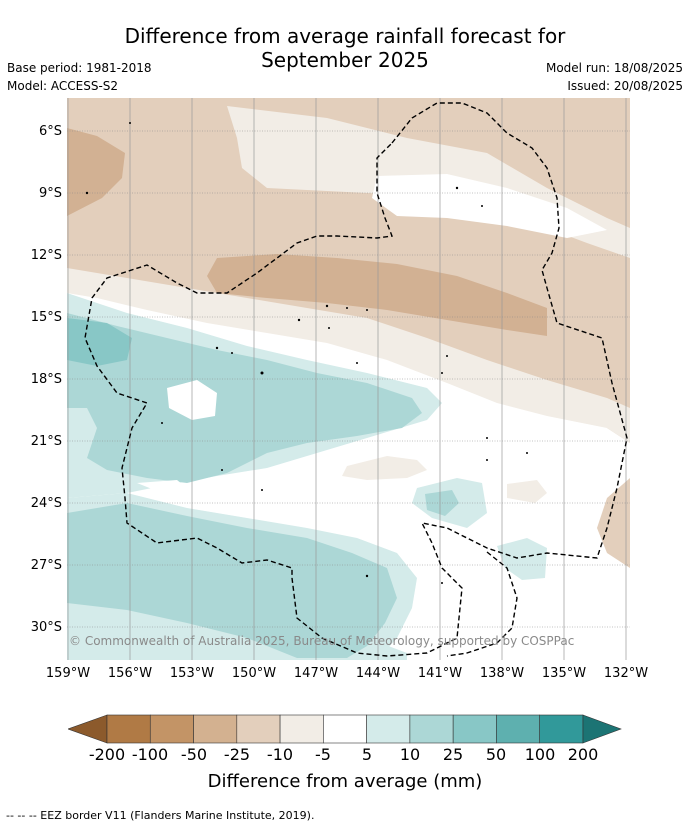  I want to click on dry-southeast-patch, so click(613, 523).